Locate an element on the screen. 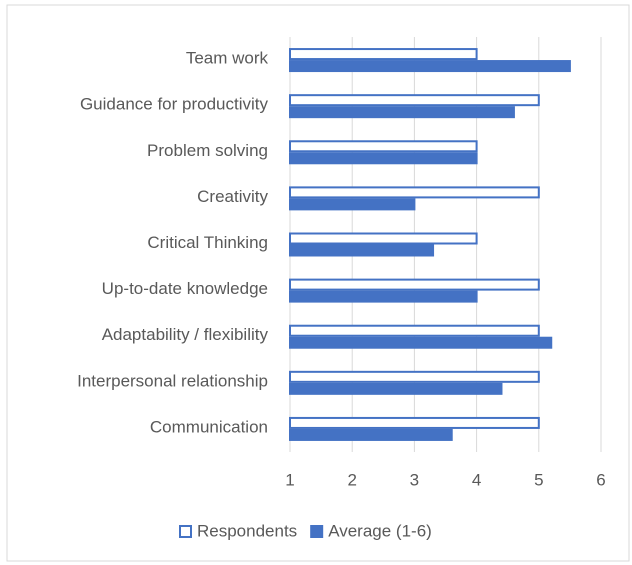  x-tick-label: 1 is located at coordinates (289, 479).